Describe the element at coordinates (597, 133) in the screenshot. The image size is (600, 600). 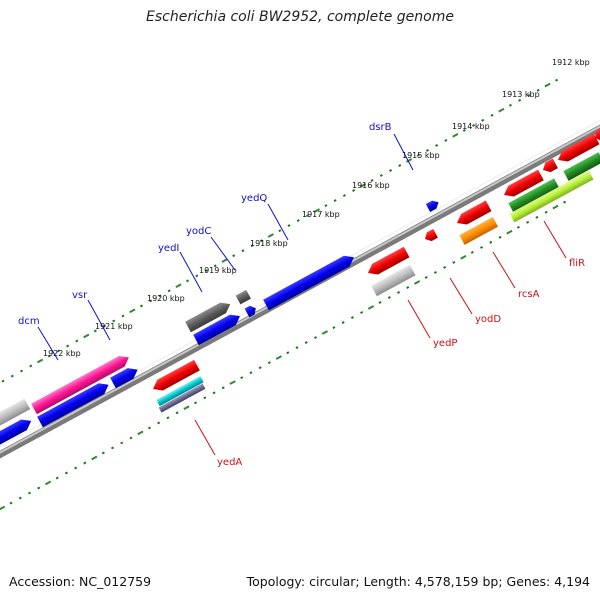
I see `gene-red-top4-arrow` at that location.